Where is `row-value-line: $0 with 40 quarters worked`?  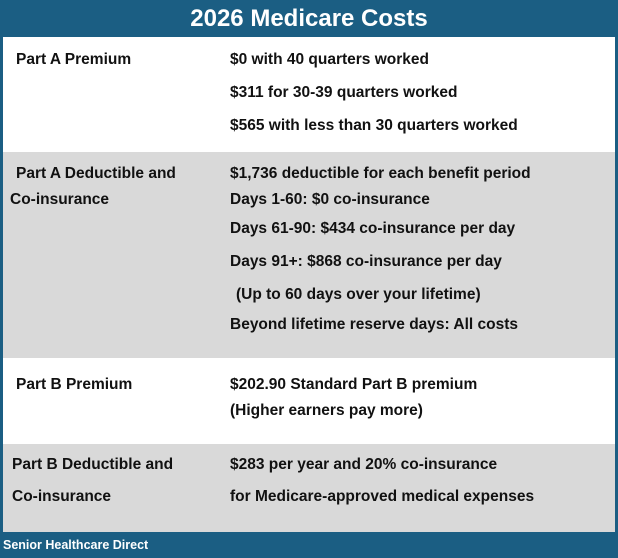
row-value-line: $0 with 40 quarters worked is located at coordinates (329, 59).